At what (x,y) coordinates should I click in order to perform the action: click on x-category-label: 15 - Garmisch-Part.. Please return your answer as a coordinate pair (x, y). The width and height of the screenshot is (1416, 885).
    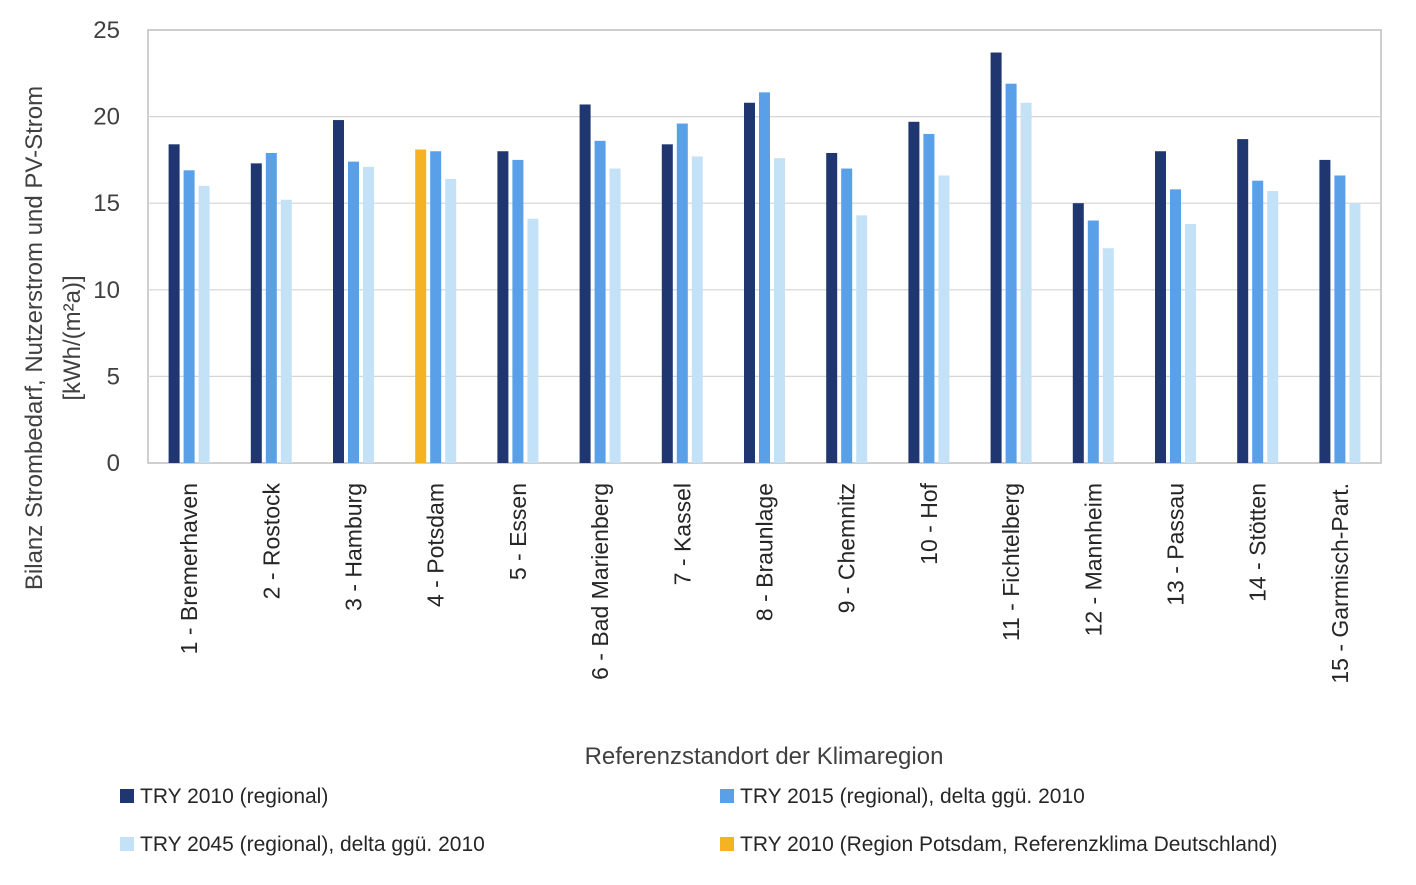
    Looking at the image, I should click on (1340, 583).